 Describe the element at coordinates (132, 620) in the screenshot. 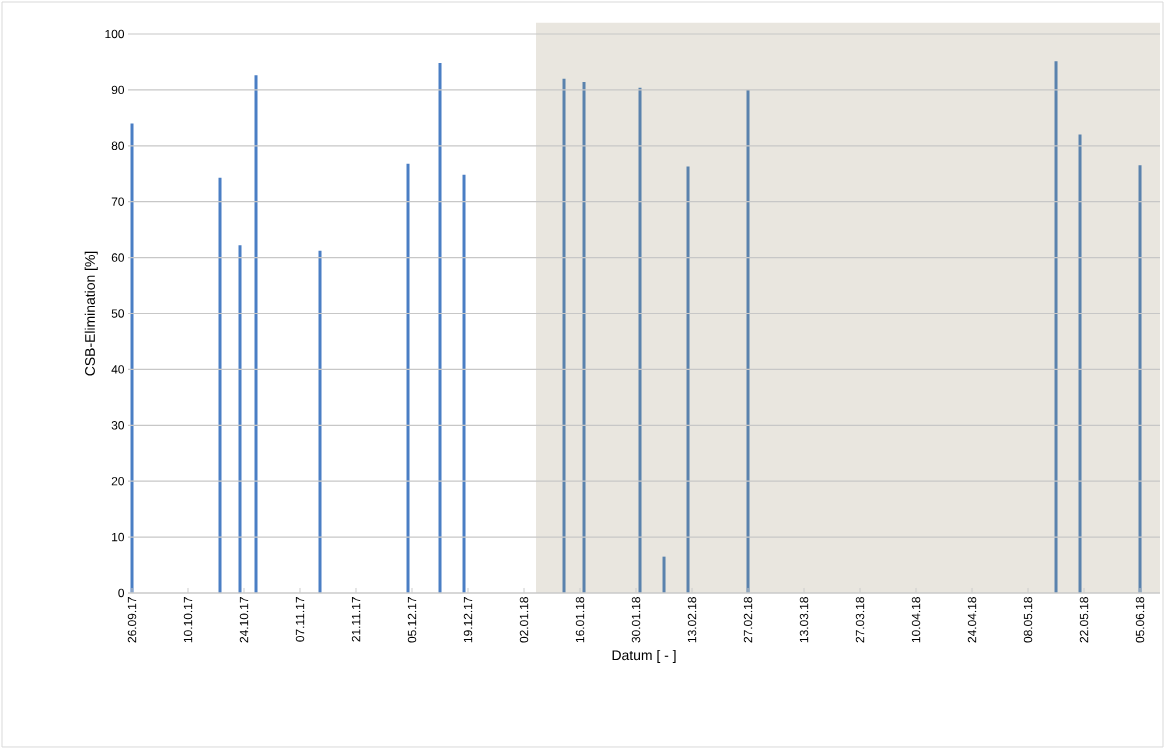

I see `x-tick-label: 26.09.17` at that location.